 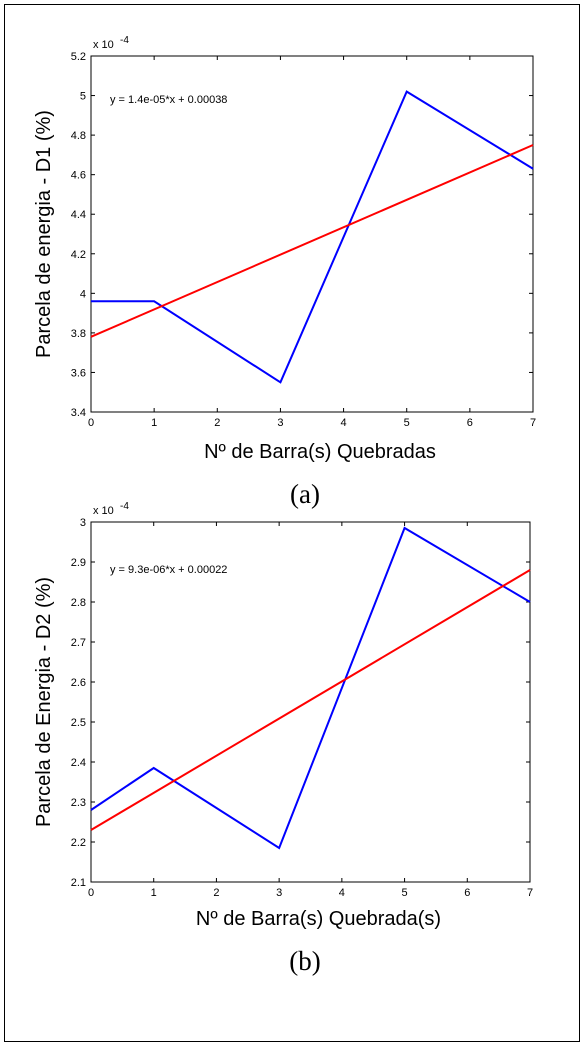 I want to click on y-axis-label-a: Parcela de energia - D1 (%), so click(x=44, y=234).